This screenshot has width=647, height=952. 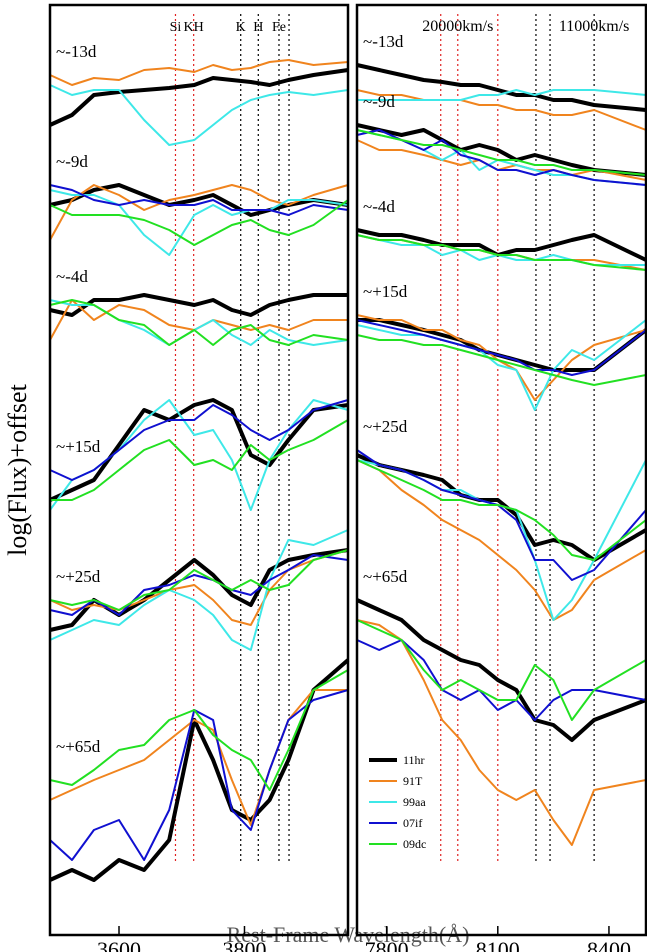 What do you see at coordinates (241, 27) in the screenshot?
I see `reference-label: K` at bounding box center [241, 27].